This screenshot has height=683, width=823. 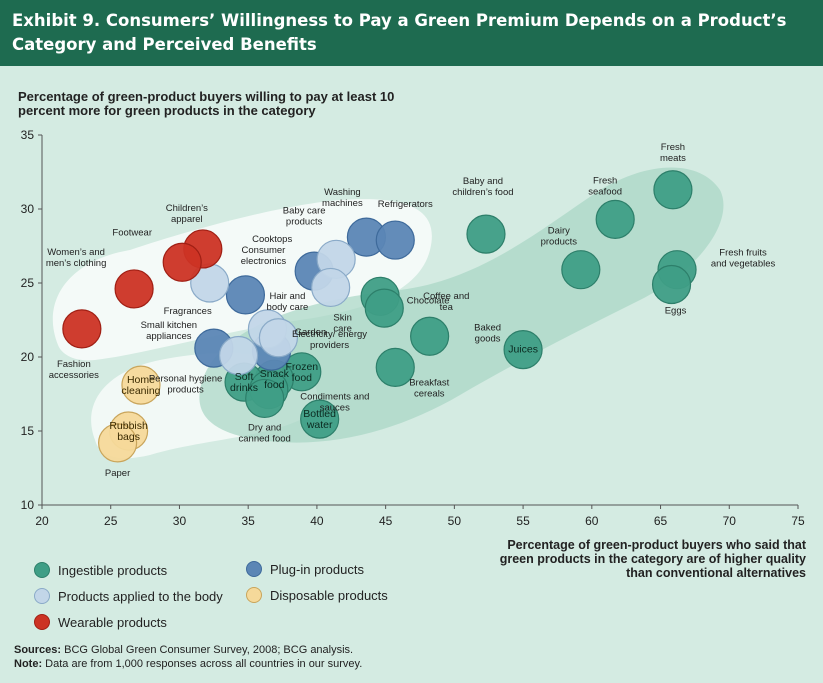 I want to click on x-tick-label: 35, so click(x=249, y=521).